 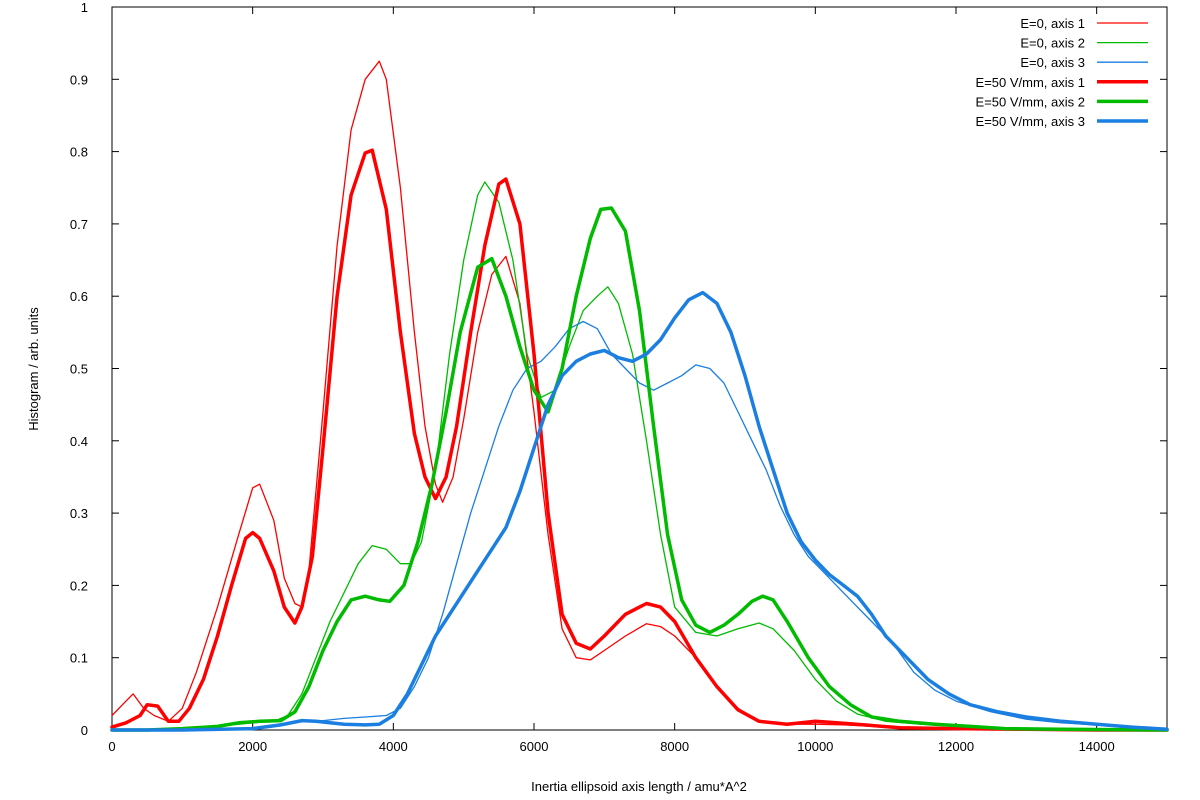 I want to click on y-tick-label: 0.5, so click(x=79, y=369).